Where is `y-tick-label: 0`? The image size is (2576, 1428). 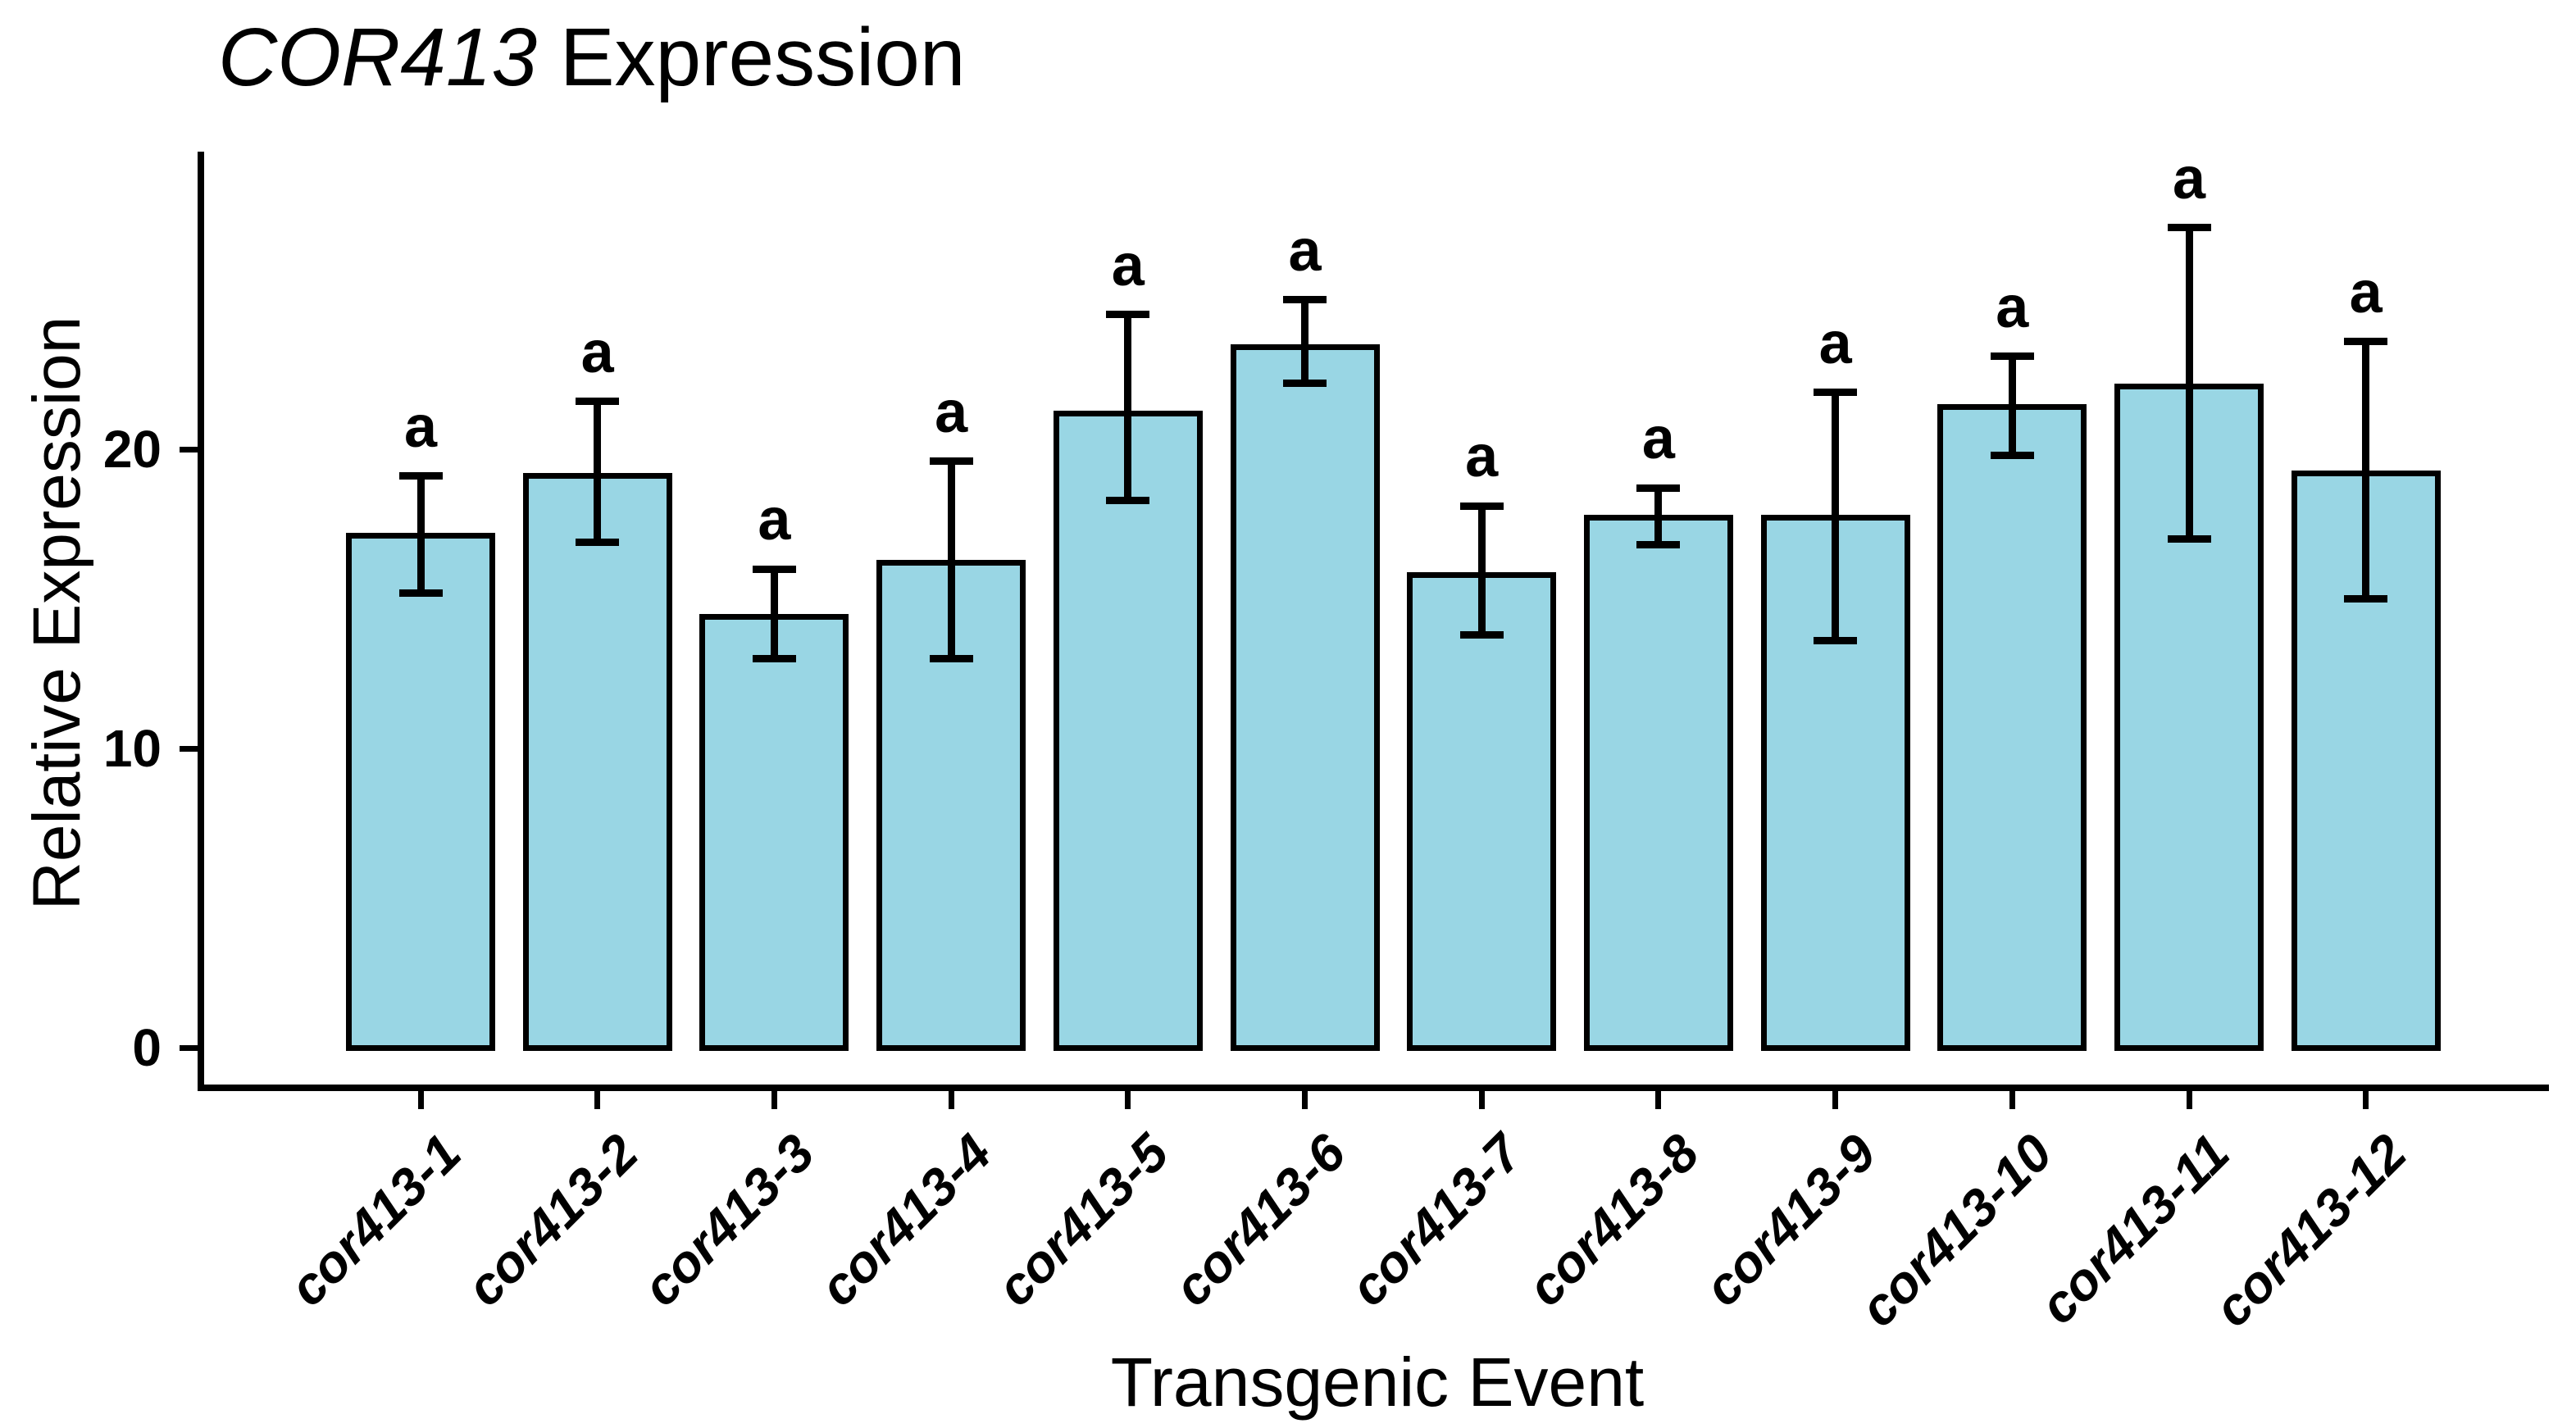 y-tick-label: 0 is located at coordinates (147, 1047).